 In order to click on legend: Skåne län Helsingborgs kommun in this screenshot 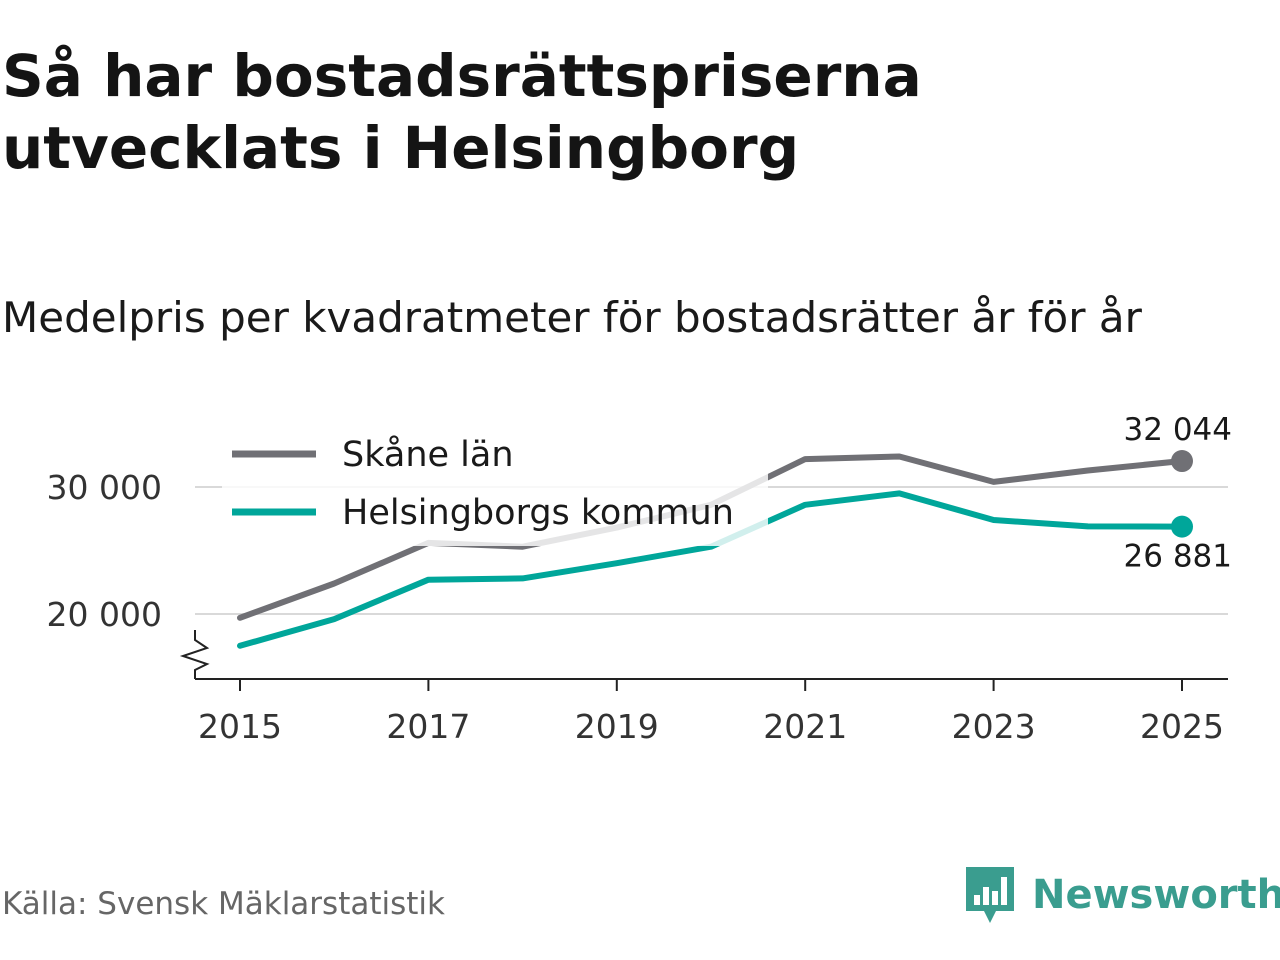, I will do `click(495, 487)`.